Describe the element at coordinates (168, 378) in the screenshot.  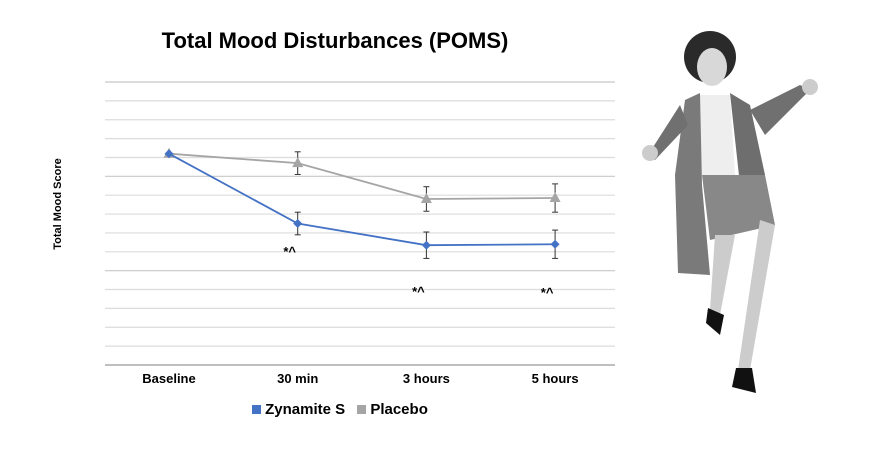
I see `x-tick-label: Baseline` at that location.